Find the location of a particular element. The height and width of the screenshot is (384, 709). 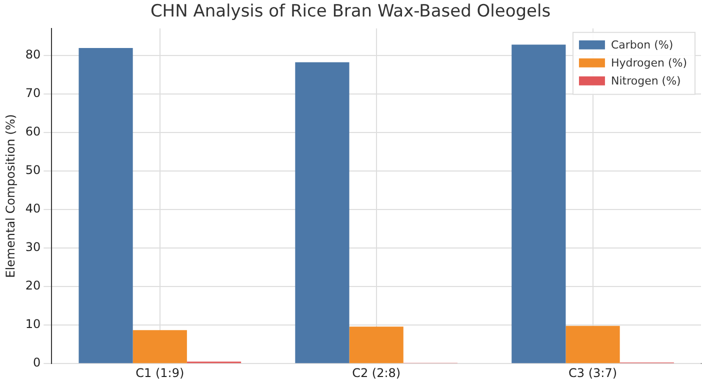

y-tick-label: 50 is located at coordinates (33, 170).